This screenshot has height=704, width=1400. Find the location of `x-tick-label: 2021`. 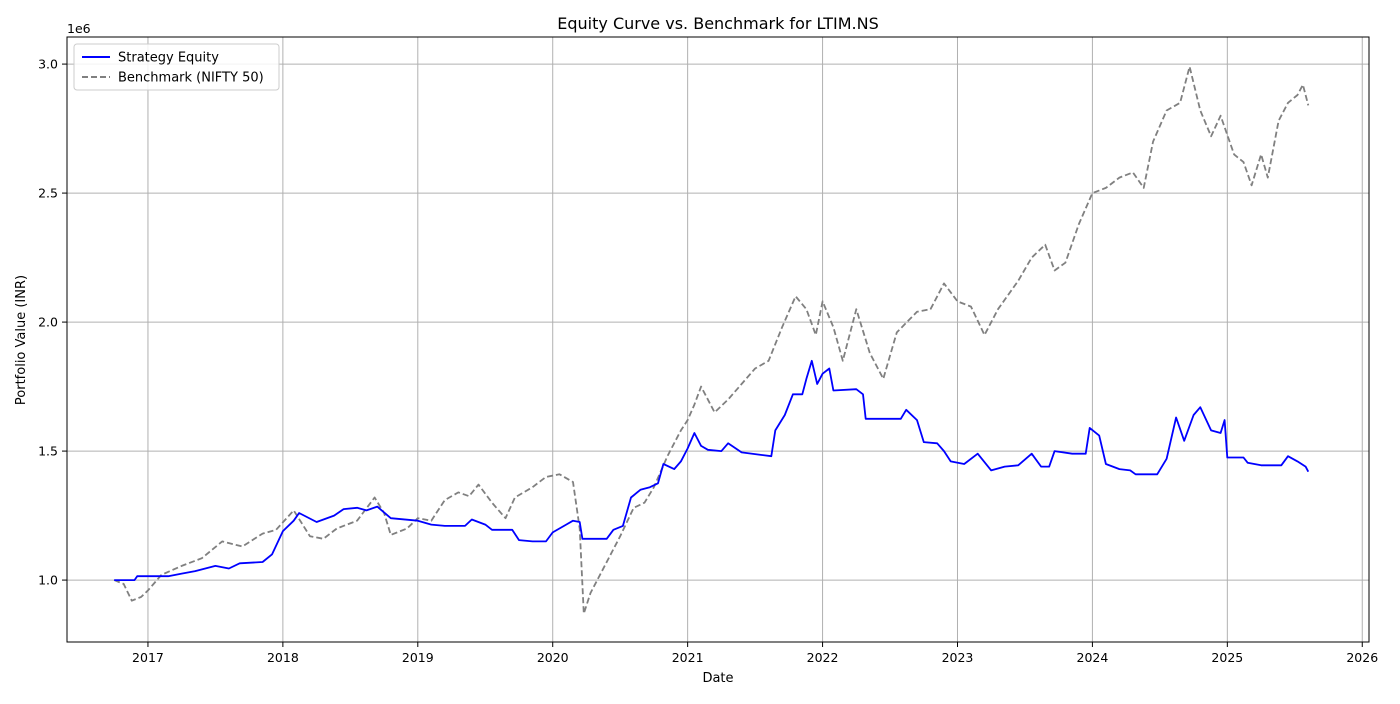

x-tick-label: 2021 is located at coordinates (688, 657).